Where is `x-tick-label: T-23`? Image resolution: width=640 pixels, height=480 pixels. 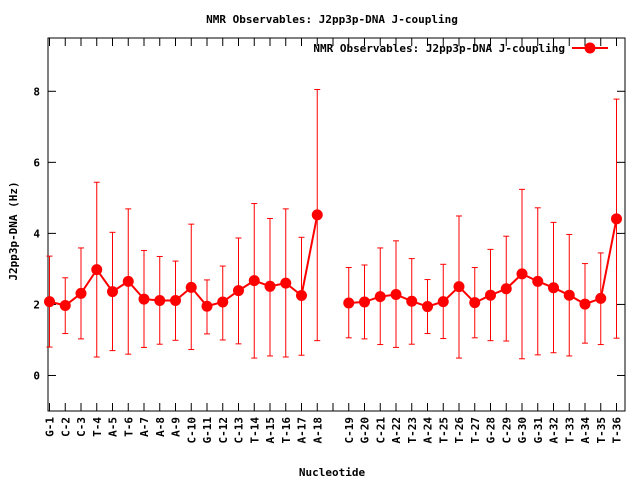
x-tick-label: T-23 is located at coordinates (412, 430).